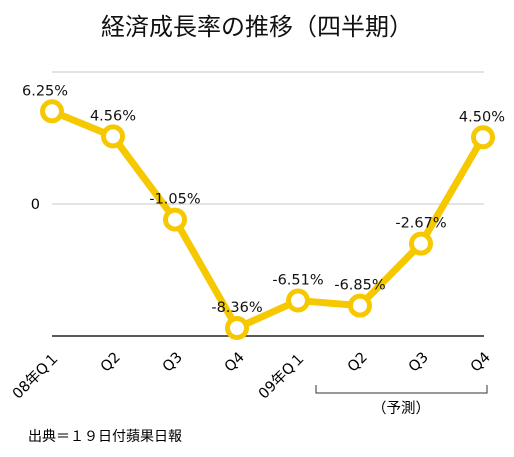 The height and width of the screenshot is (457, 514). I want to click on forecast-annotation: （予測）, so click(401, 401).